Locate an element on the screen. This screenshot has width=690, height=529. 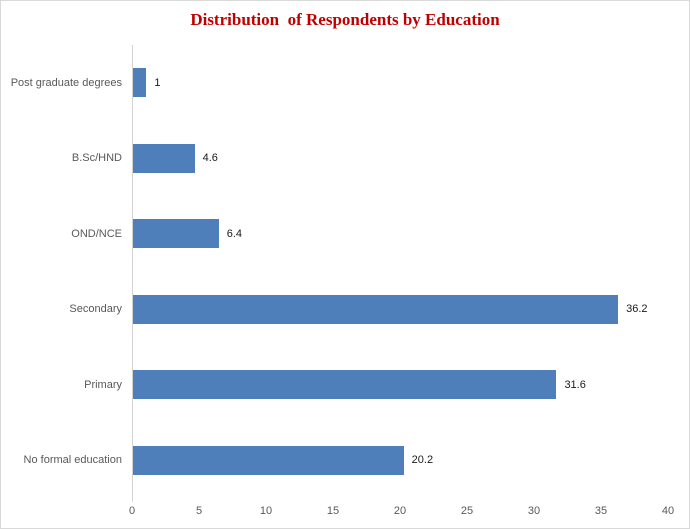
category-axis-line is located at coordinates (132, 273).